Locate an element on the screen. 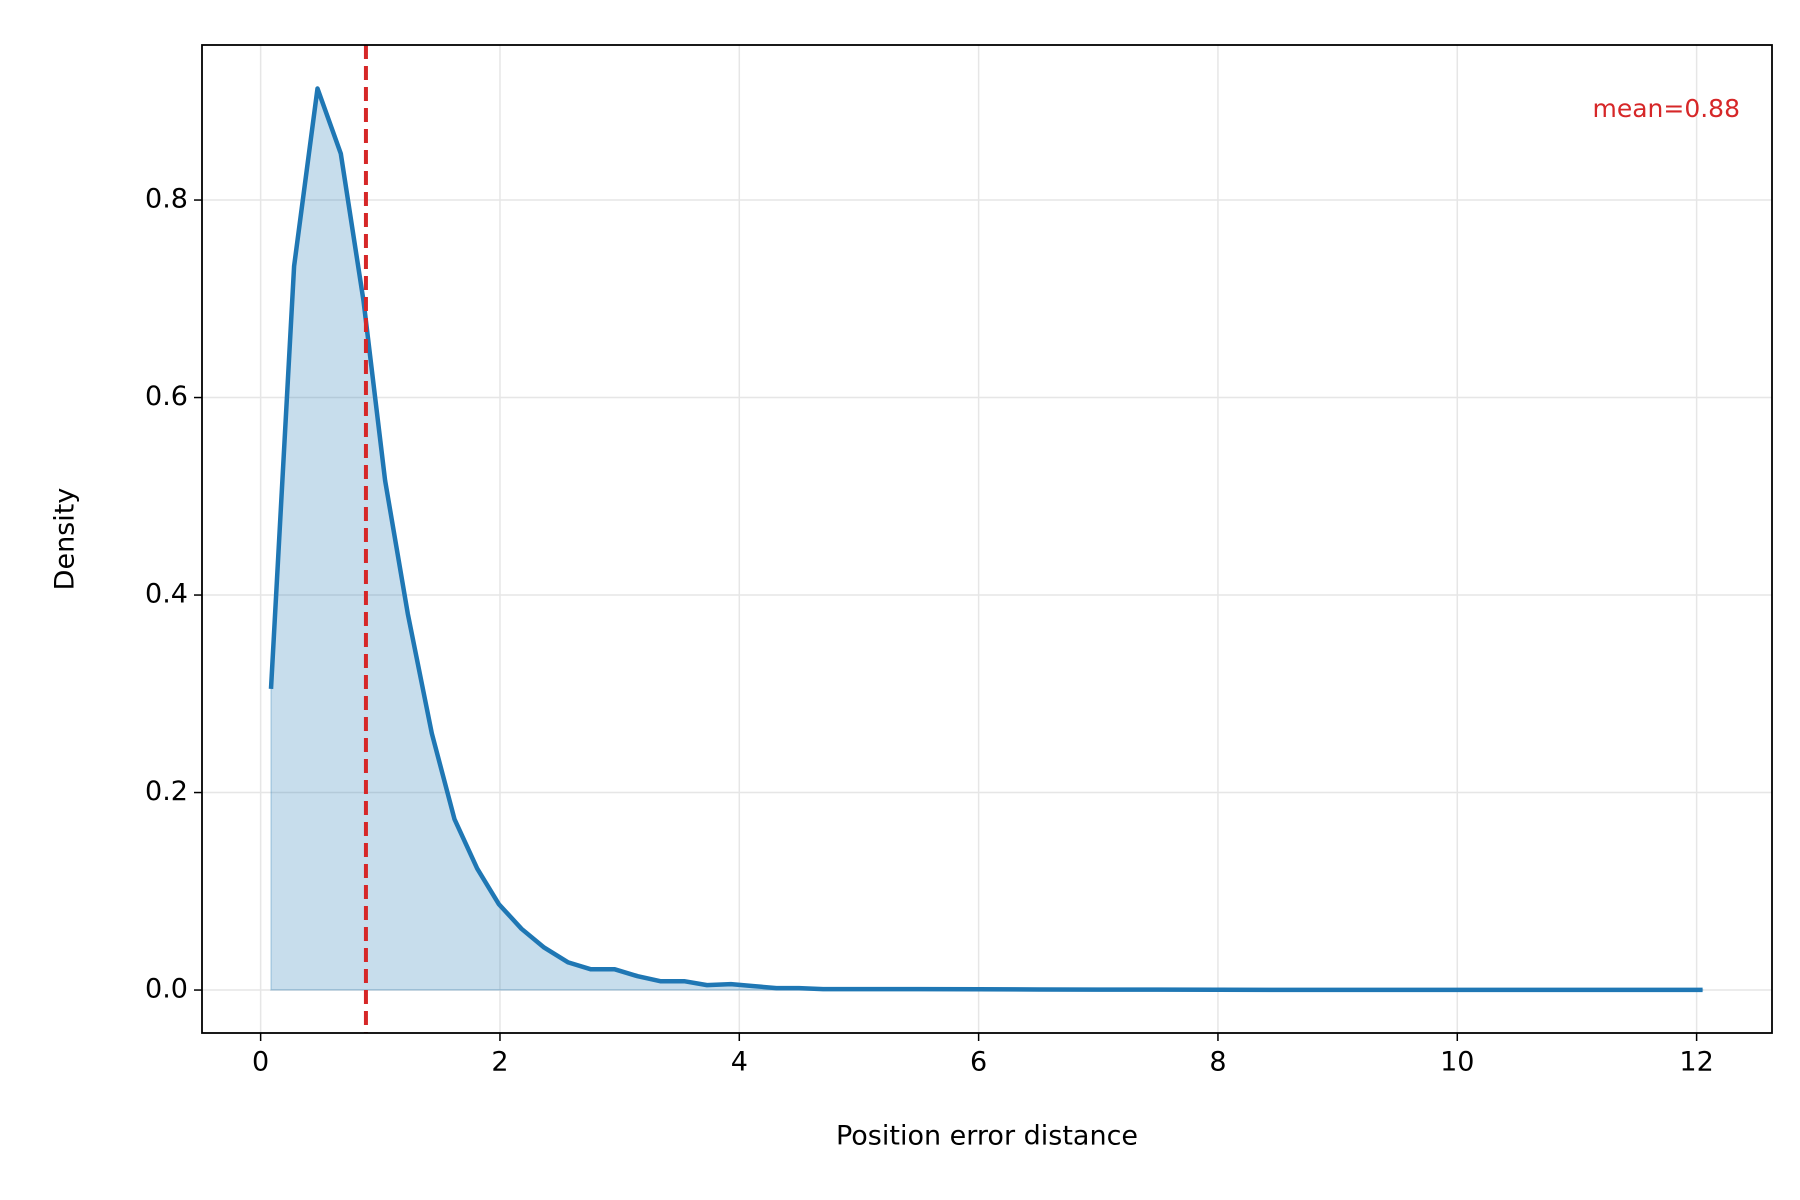 This screenshot has height=1200, width=1800. y-tick-label: 0.8 is located at coordinates (166, 199).